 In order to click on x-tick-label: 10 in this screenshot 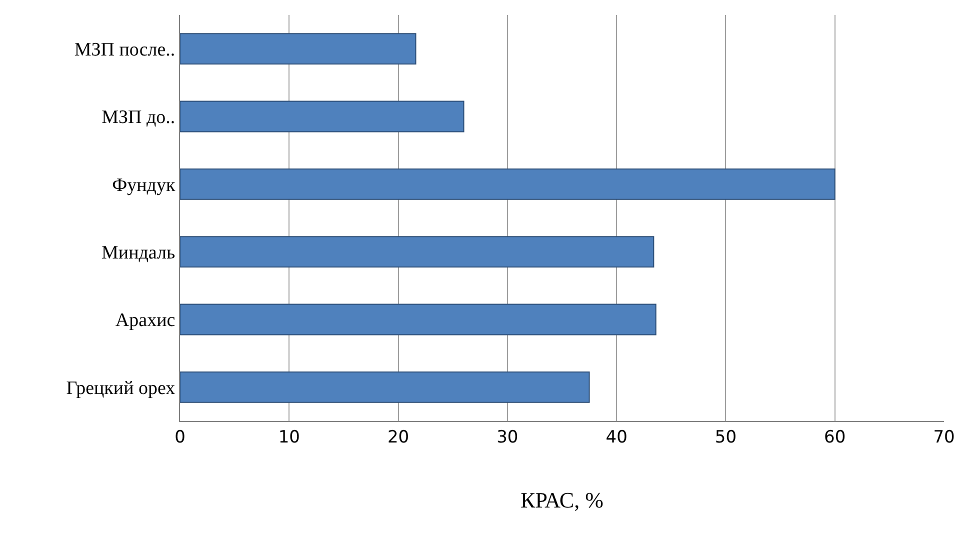, I will do `click(289, 437)`.